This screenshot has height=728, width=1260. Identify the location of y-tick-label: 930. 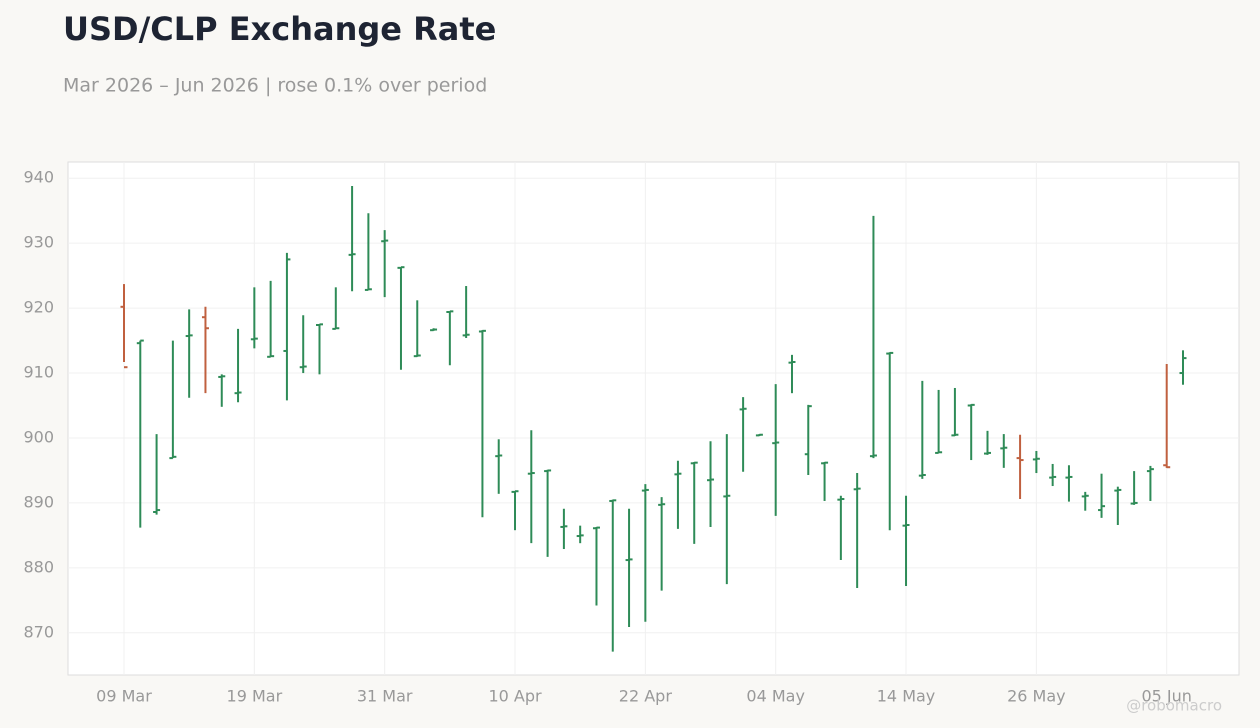
(38, 242).